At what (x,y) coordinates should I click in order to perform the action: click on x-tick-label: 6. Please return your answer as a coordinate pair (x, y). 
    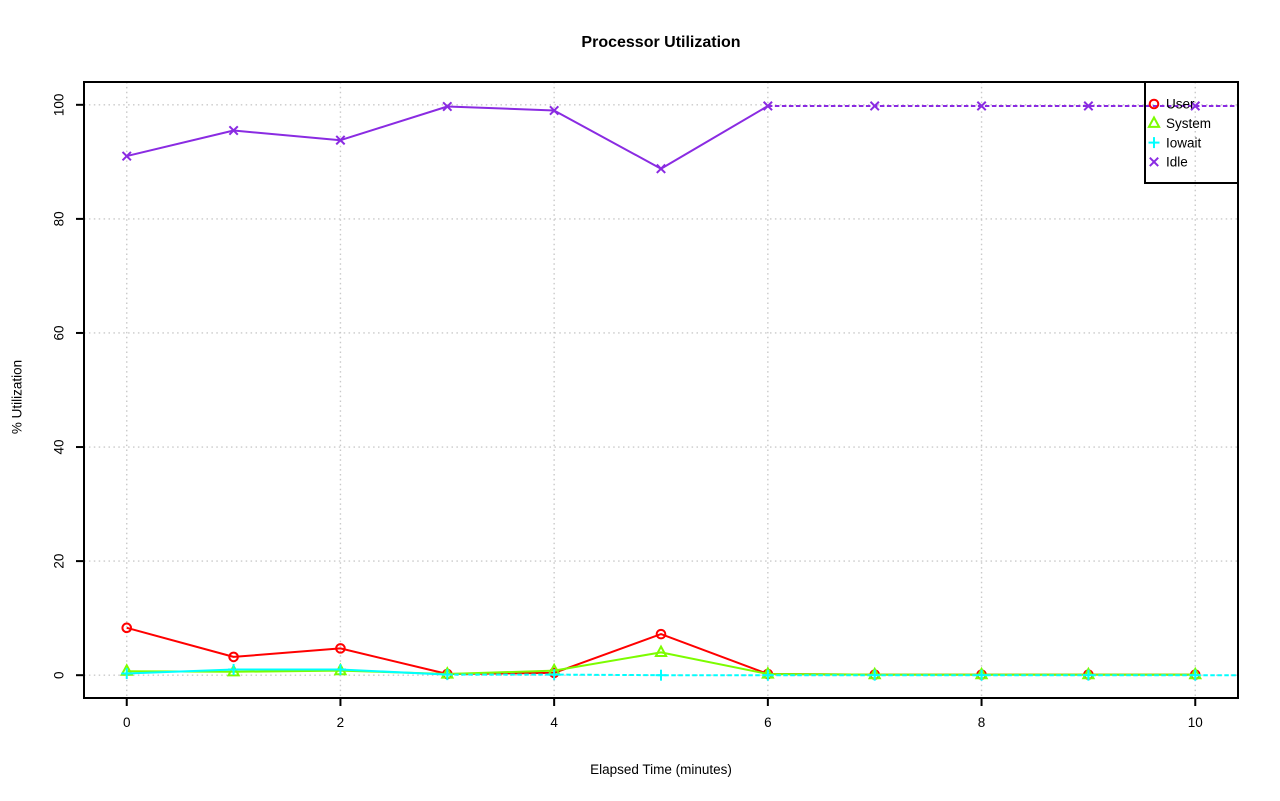
    Looking at the image, I should click on (768, 722).